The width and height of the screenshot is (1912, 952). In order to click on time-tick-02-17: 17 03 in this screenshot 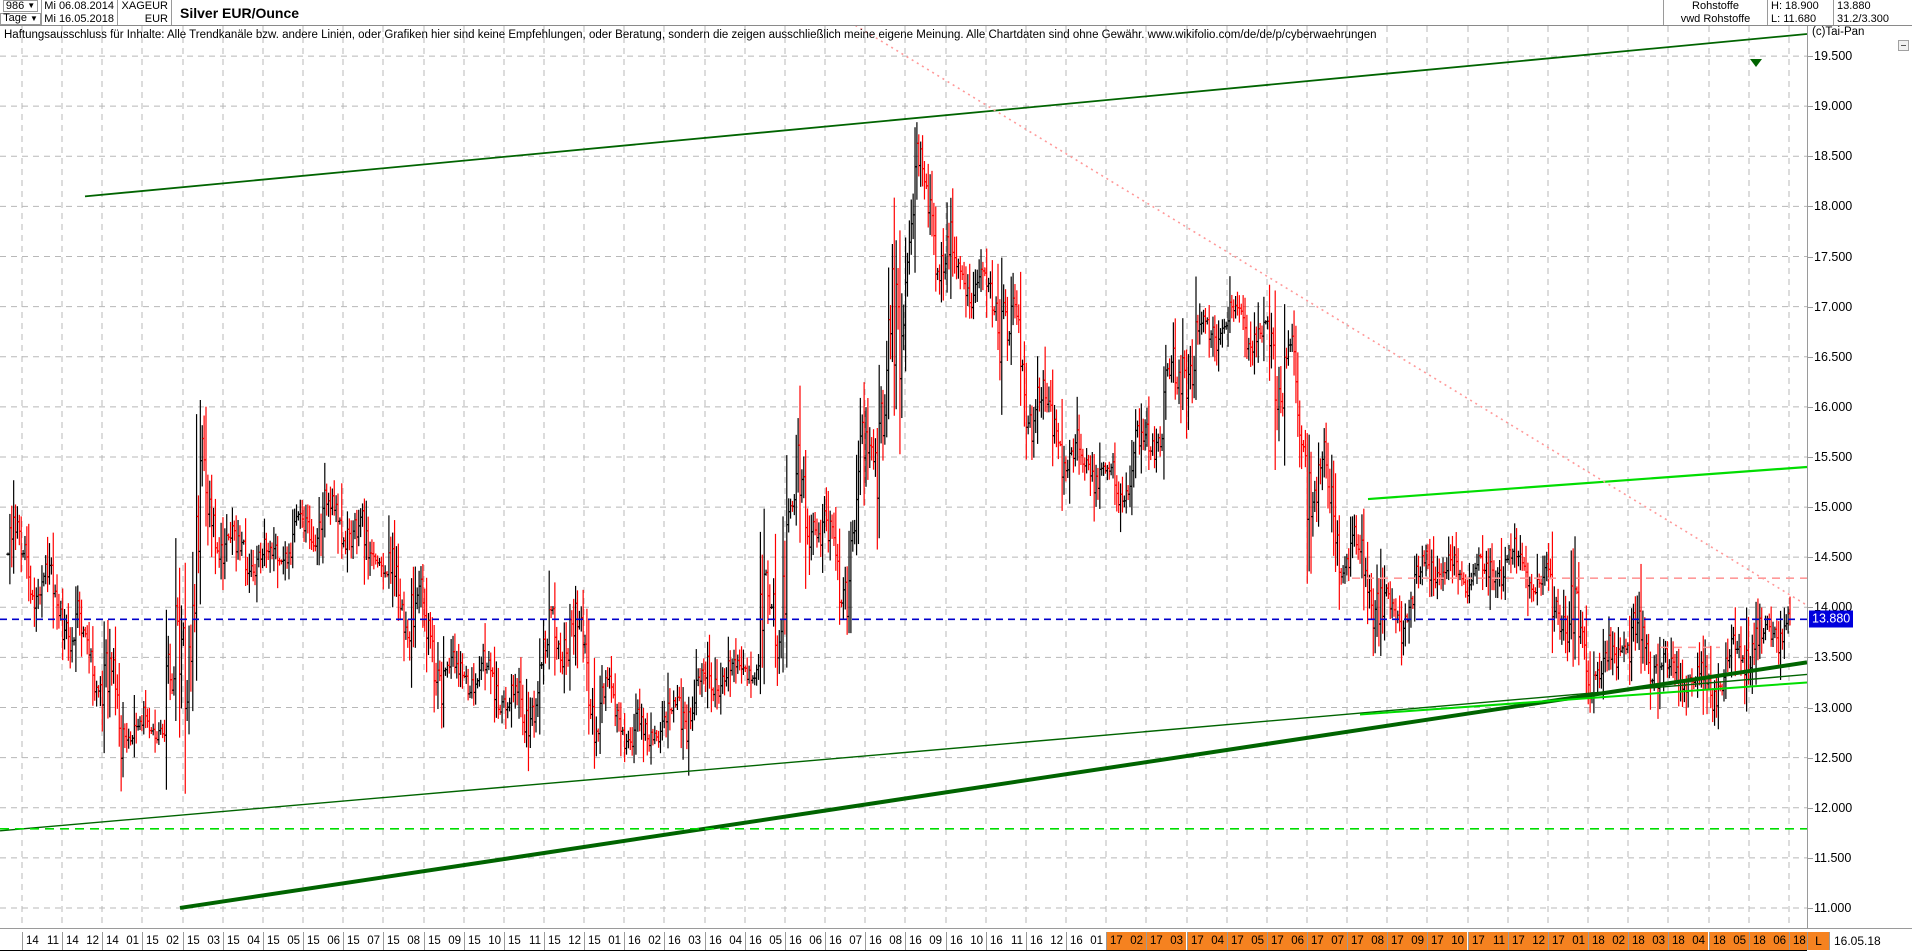, I will do `click(1166, 941)`.